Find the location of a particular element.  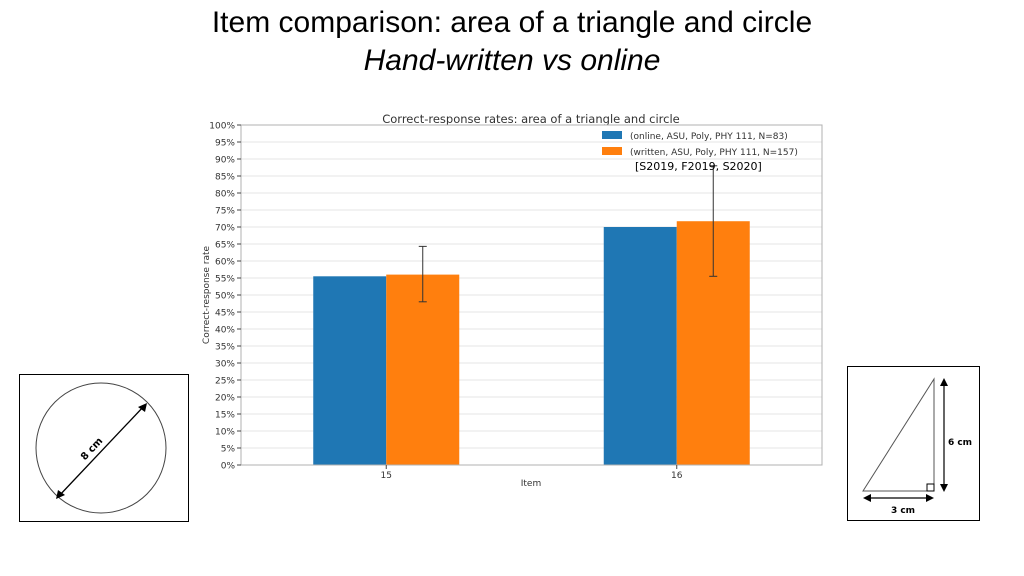

y-tick-label: 10% is located at coordinates (225, 433).